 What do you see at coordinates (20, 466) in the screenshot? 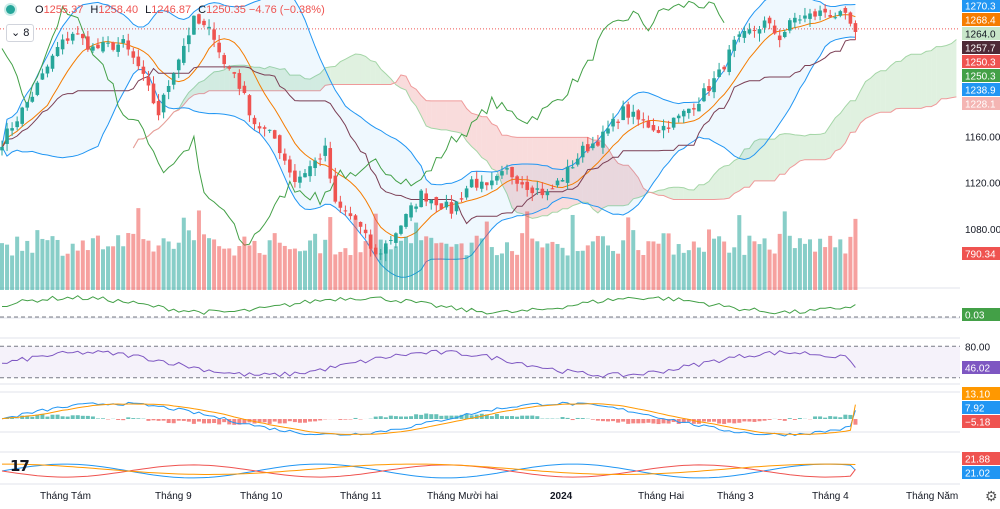
I see `tradingview-logo-icon: 17` at bounding box center [20, 466].